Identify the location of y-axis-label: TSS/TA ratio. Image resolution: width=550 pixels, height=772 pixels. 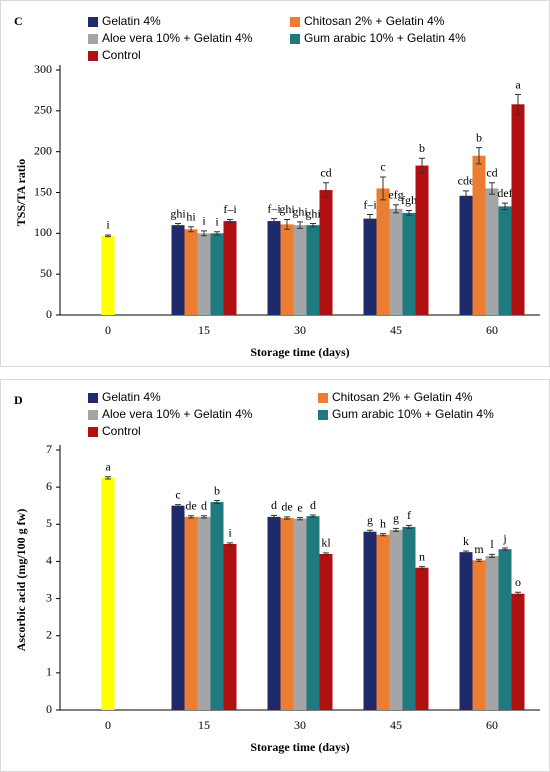
(21, 192).